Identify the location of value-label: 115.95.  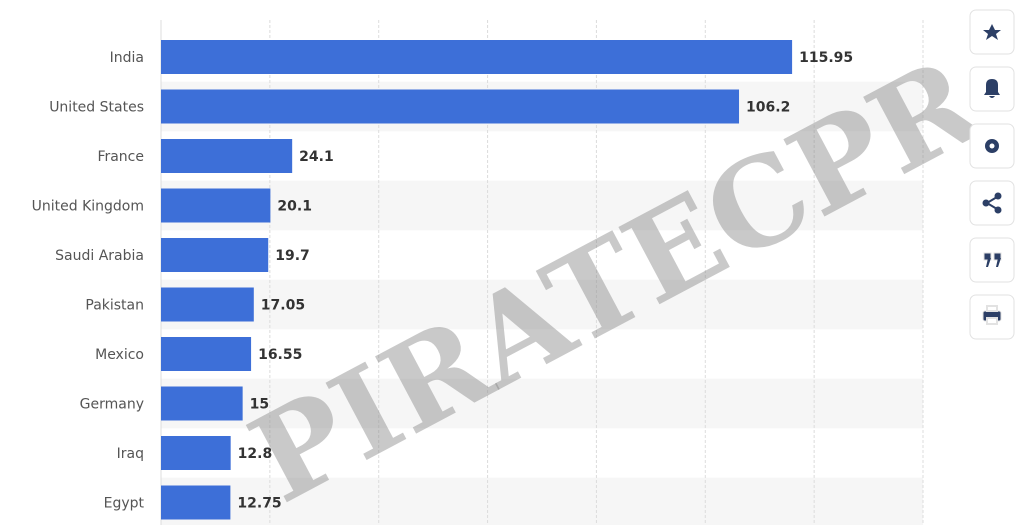
(826, 58).